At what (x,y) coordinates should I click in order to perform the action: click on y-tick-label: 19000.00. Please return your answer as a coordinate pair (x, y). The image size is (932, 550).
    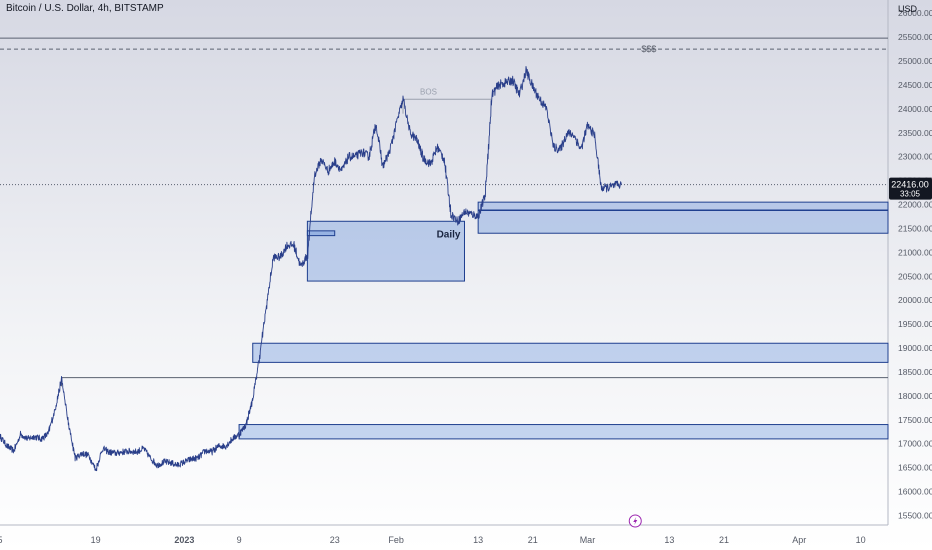
    Looking at the image, I should click on (915, 348).